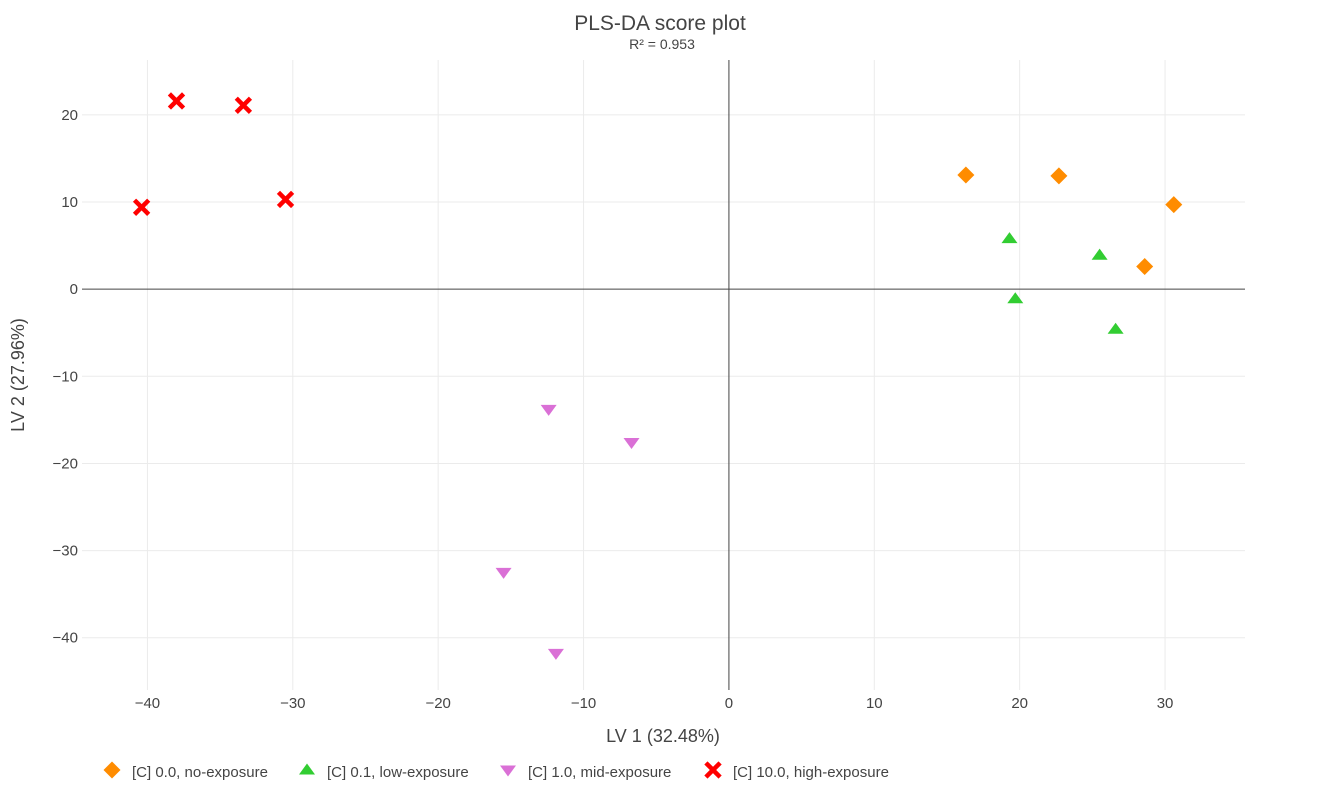 Image resolution: width=1325 pixels, height=800 pixels. I want to click on x-axis-label: LV 1 (32.48%), so click(663, 736).